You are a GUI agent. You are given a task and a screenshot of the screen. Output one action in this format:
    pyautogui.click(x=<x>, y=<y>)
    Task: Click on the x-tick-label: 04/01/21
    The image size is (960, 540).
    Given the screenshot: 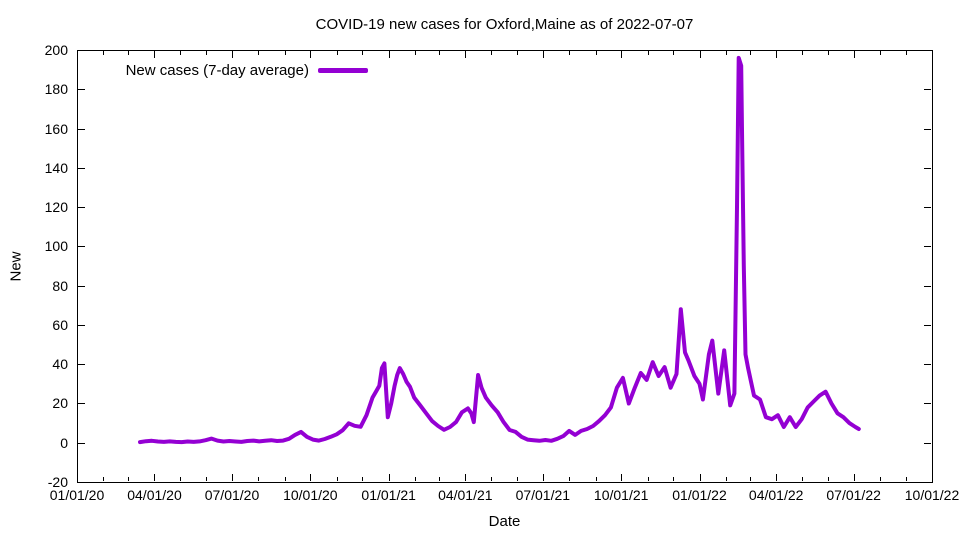 What is the action you would take?
    pyautogui.click(x=465, y=495)
    